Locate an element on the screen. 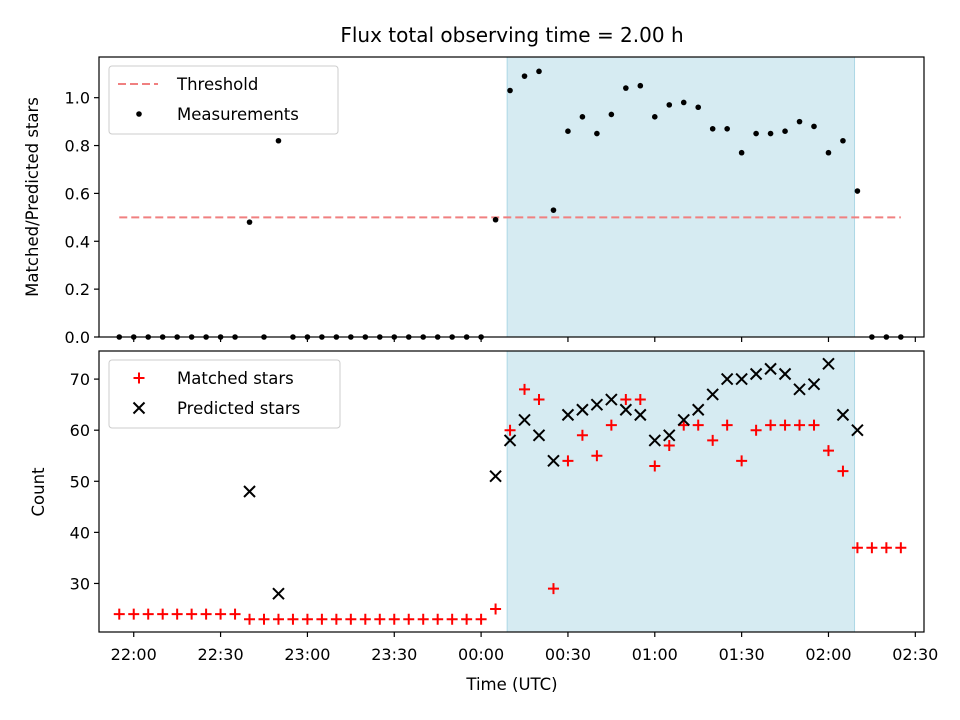 The image size is (960, 720). top-legend-box is located at coordinates (223, 100).